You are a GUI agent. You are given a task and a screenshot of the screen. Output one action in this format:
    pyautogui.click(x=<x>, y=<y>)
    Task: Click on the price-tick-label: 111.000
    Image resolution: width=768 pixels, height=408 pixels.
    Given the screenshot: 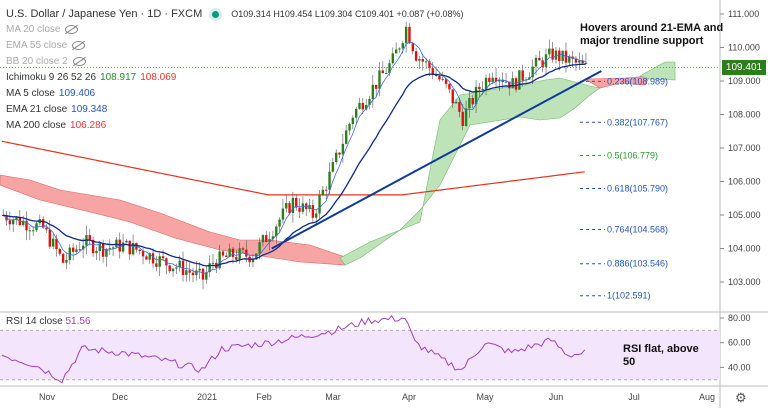 What is the action you would take?
    pyautogui.click(x=743, y=14)
    